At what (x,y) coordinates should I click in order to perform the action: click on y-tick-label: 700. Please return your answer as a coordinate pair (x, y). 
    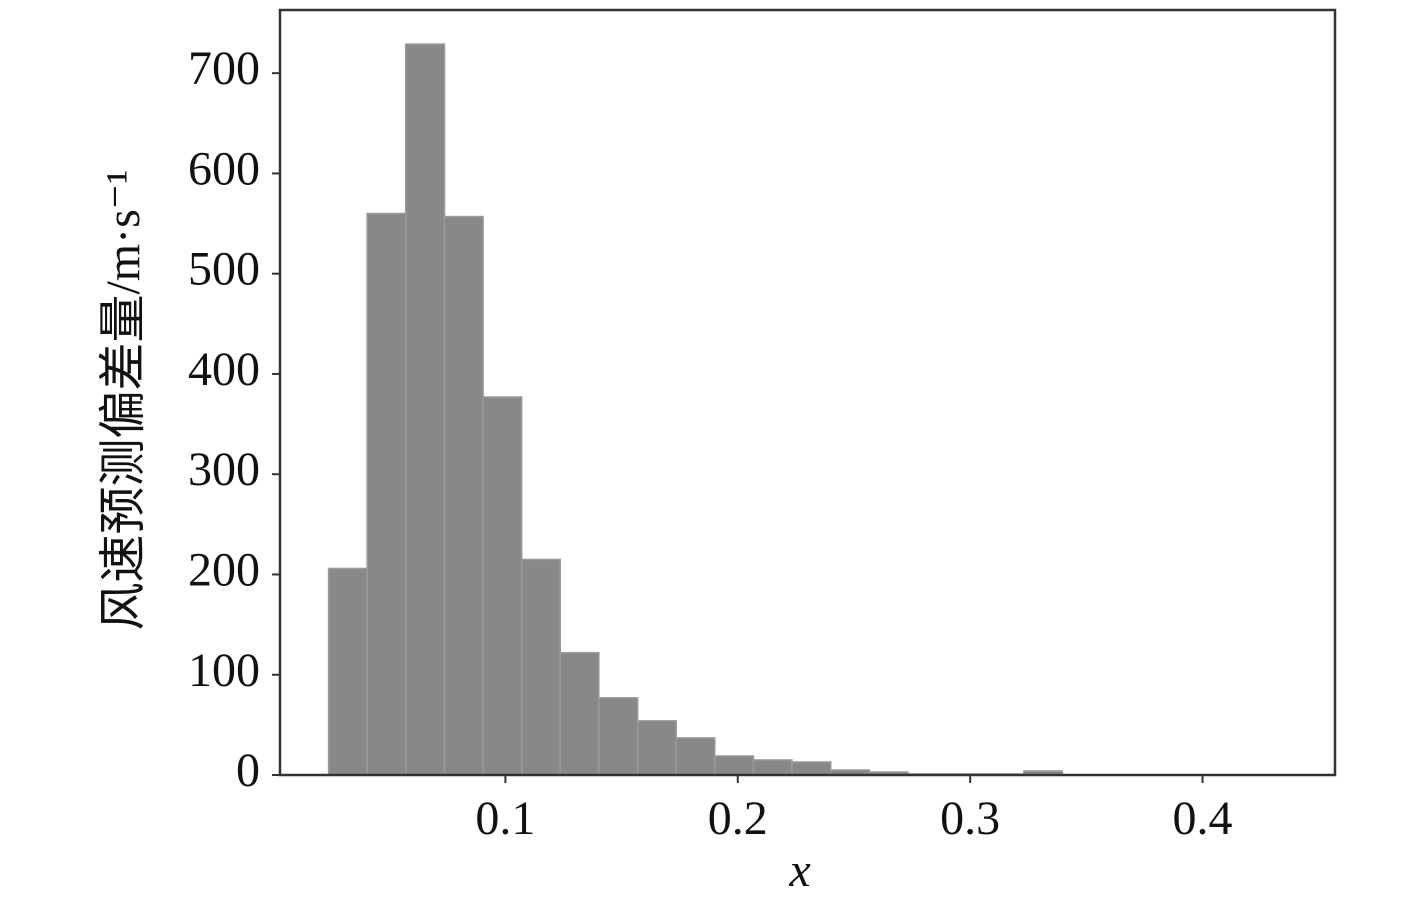
    Looking at the image, I should click on (224, 68).